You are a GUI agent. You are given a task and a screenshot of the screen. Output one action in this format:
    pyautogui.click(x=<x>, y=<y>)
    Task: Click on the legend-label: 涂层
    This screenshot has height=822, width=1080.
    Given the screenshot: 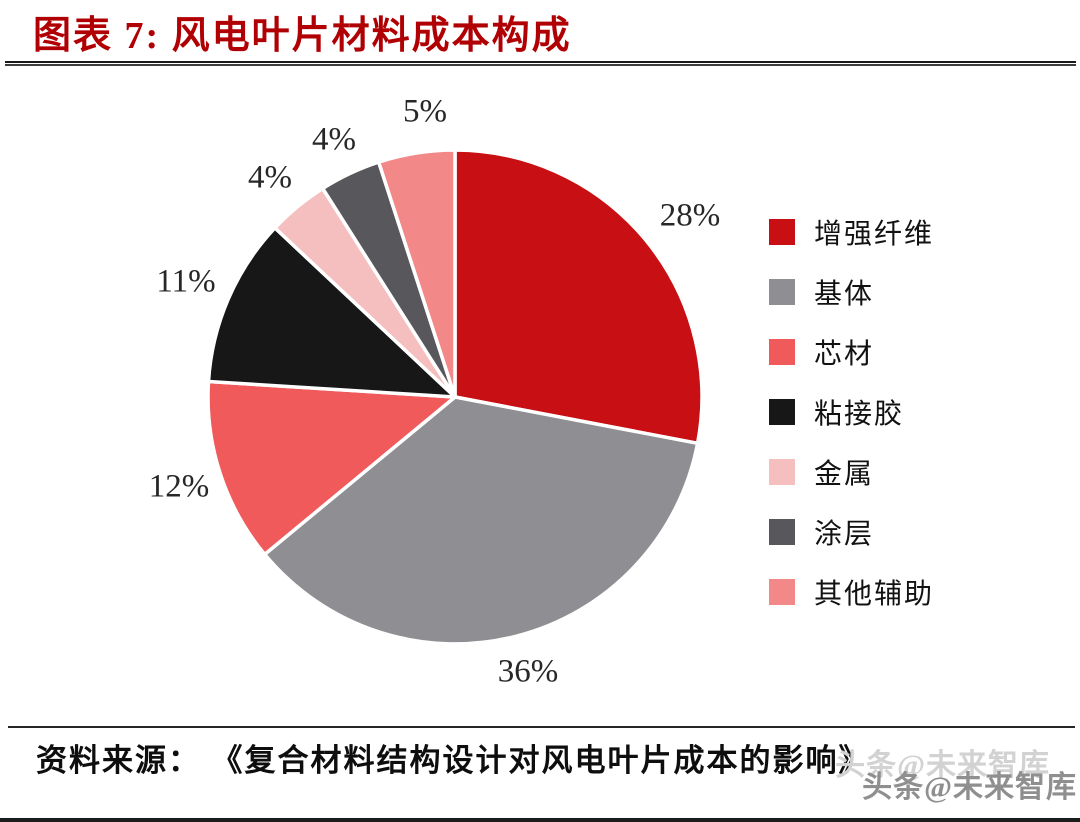 What is the action you would take?
    pyautogui.click(x=844, y=534)
    